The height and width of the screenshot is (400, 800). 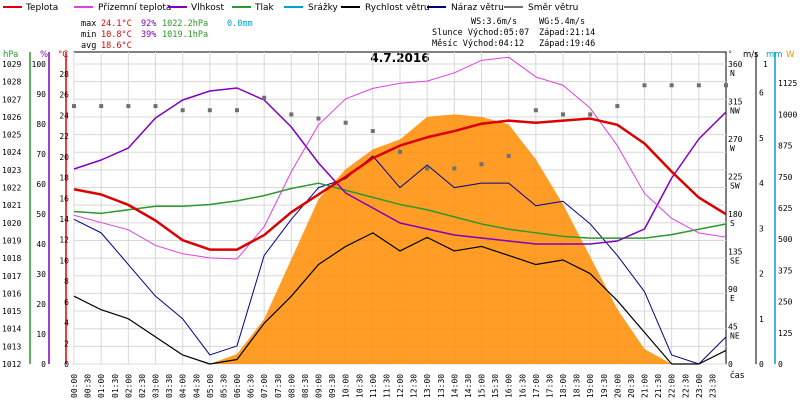 I want to click on stats-max-label: max, so click(x=88, y=24).